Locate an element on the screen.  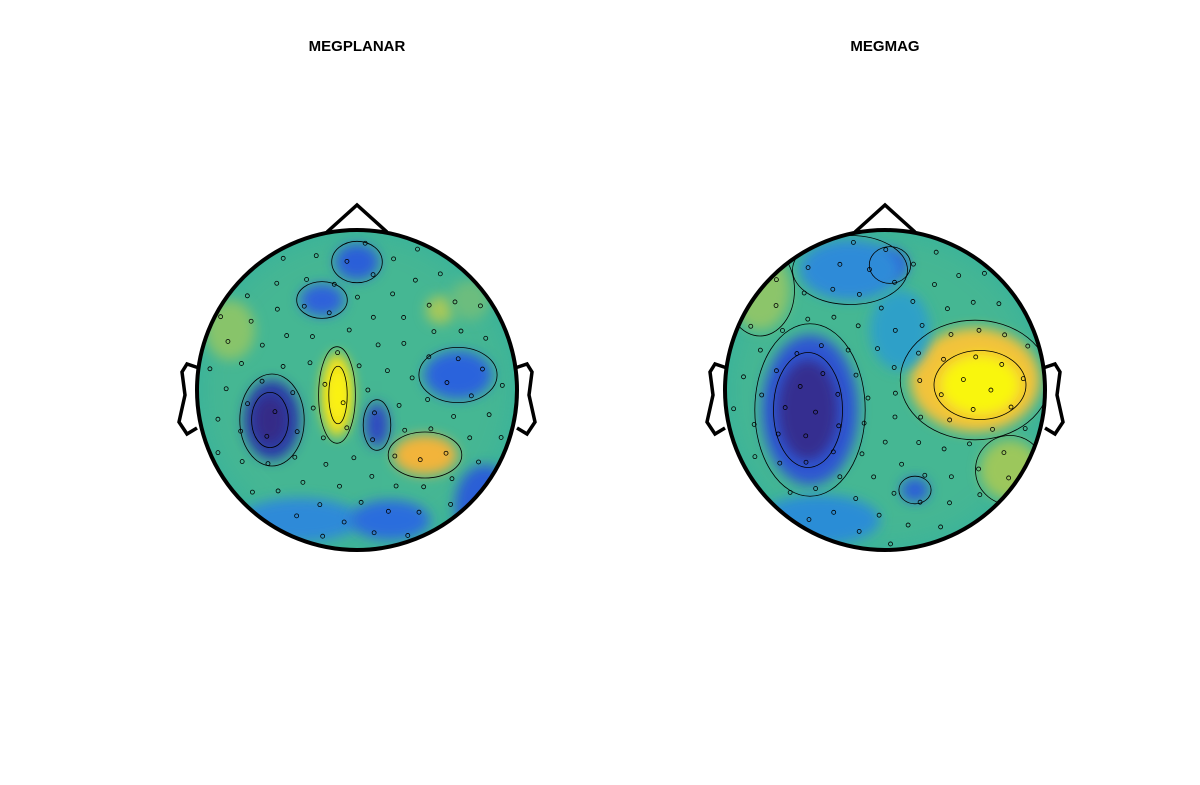
head-outline is located at coordinates (357, 390).